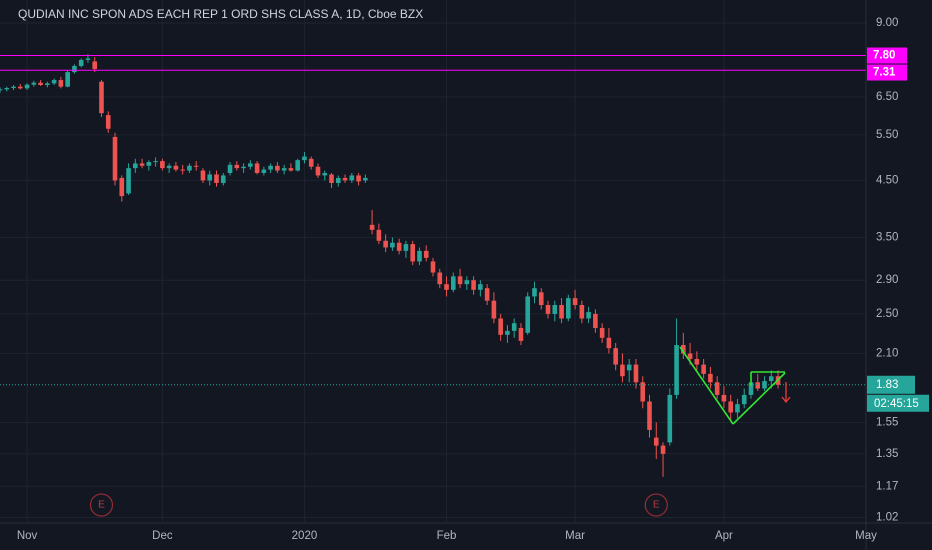 This screenshot has height=550, width=932. I want to click on last-price-label: 1.83, so click(887, 385).